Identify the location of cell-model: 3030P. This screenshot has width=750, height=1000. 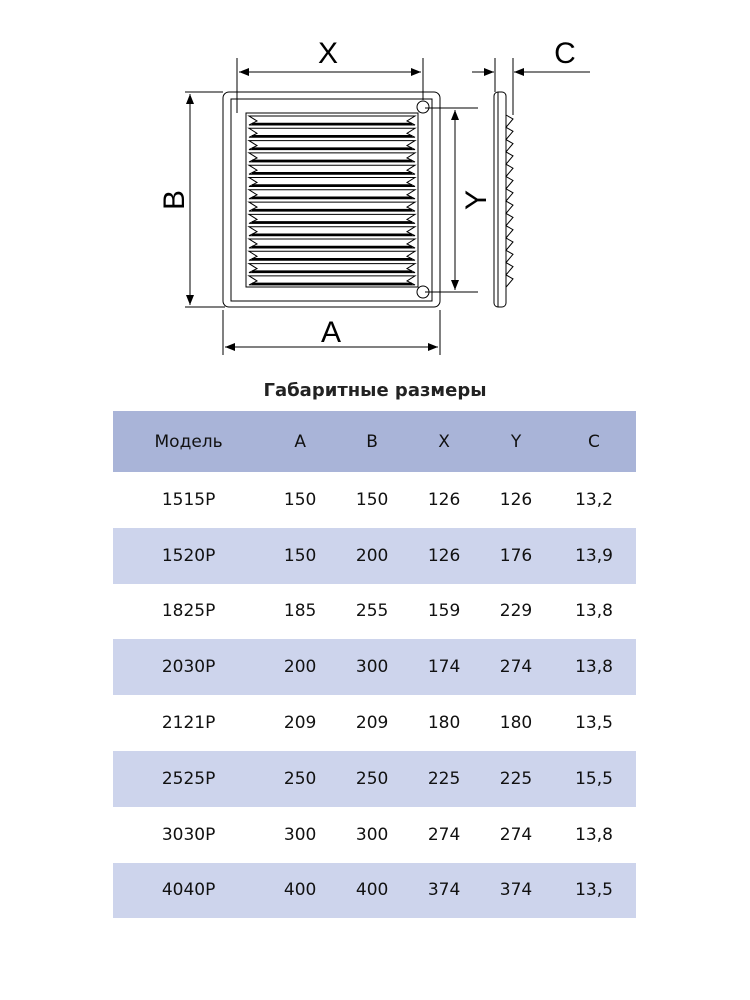
(188, 834).